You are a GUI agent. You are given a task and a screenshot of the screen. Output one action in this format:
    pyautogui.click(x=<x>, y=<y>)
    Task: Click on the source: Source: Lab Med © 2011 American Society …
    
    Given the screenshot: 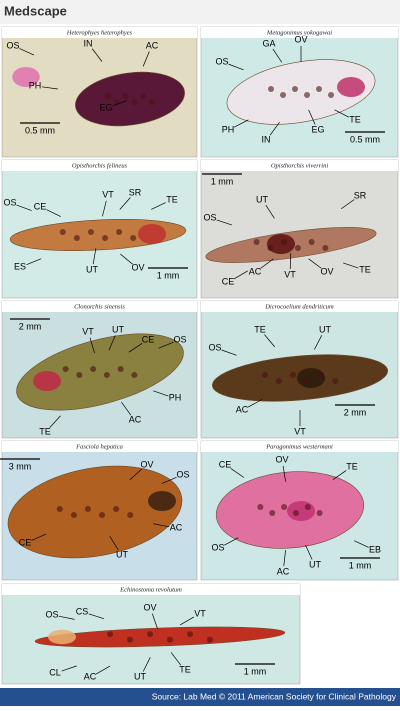 What is the action you would take?
    pyautogui.click(x=274, y=696)
    